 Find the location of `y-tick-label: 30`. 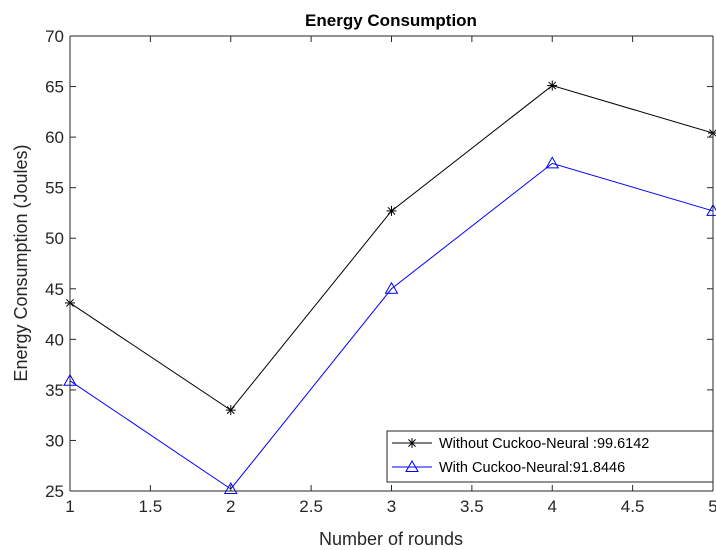

y-tick-label: 30 is located at coordinates (54, 440).